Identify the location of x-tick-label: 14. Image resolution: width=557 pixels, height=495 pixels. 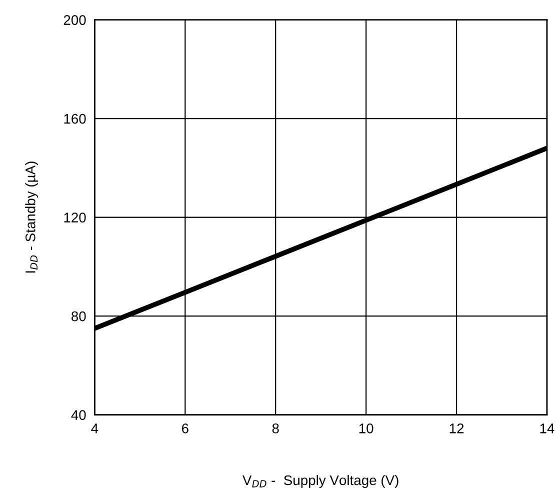
(547, 429).